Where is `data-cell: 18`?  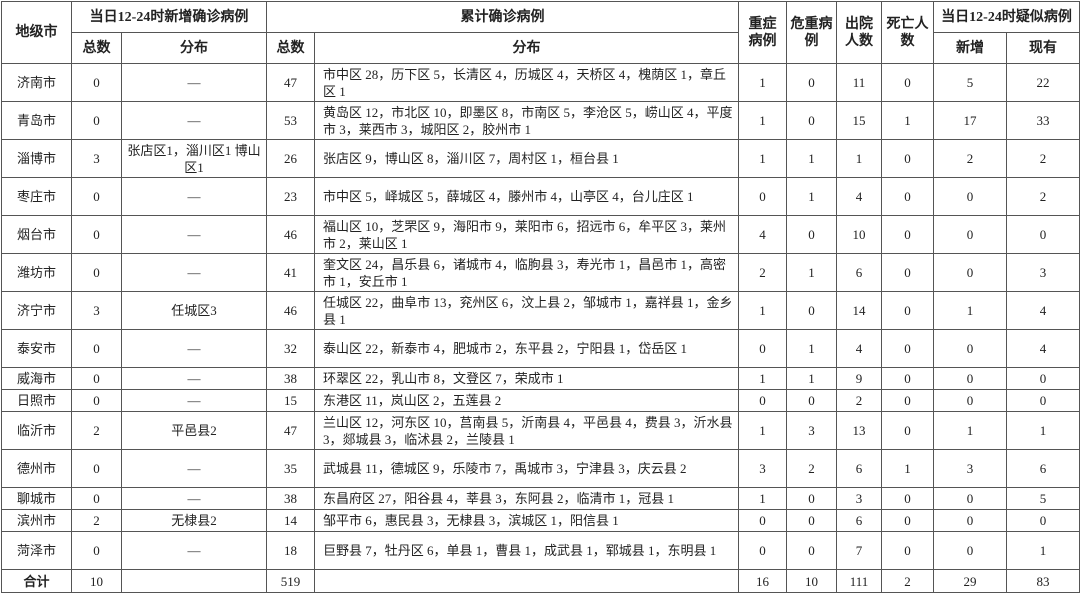
data-cell: 18 is located at coordinates (291, 550).